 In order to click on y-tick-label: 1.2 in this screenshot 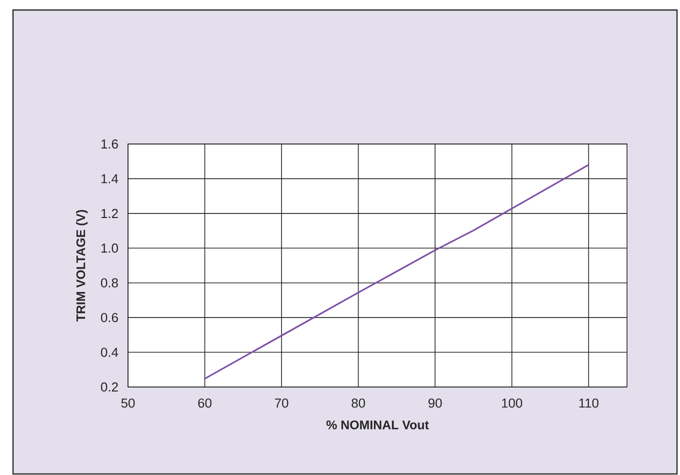, I will do `click(109, 213)`.